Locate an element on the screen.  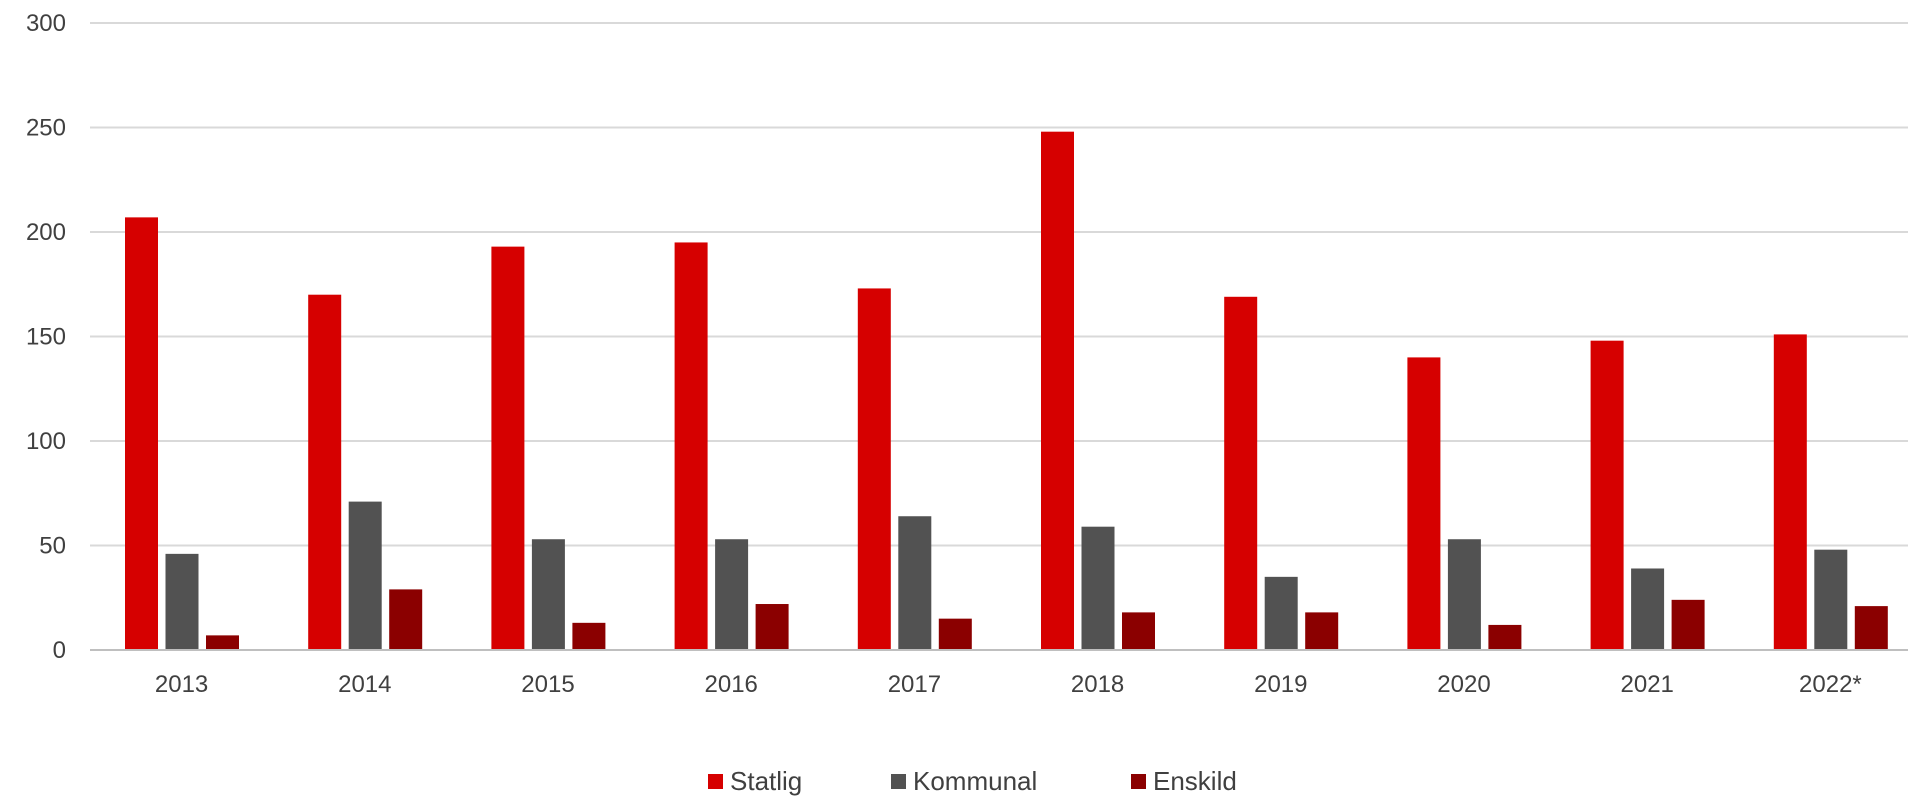
legend-swatch-kommunal is located at coordinates (898, 781).